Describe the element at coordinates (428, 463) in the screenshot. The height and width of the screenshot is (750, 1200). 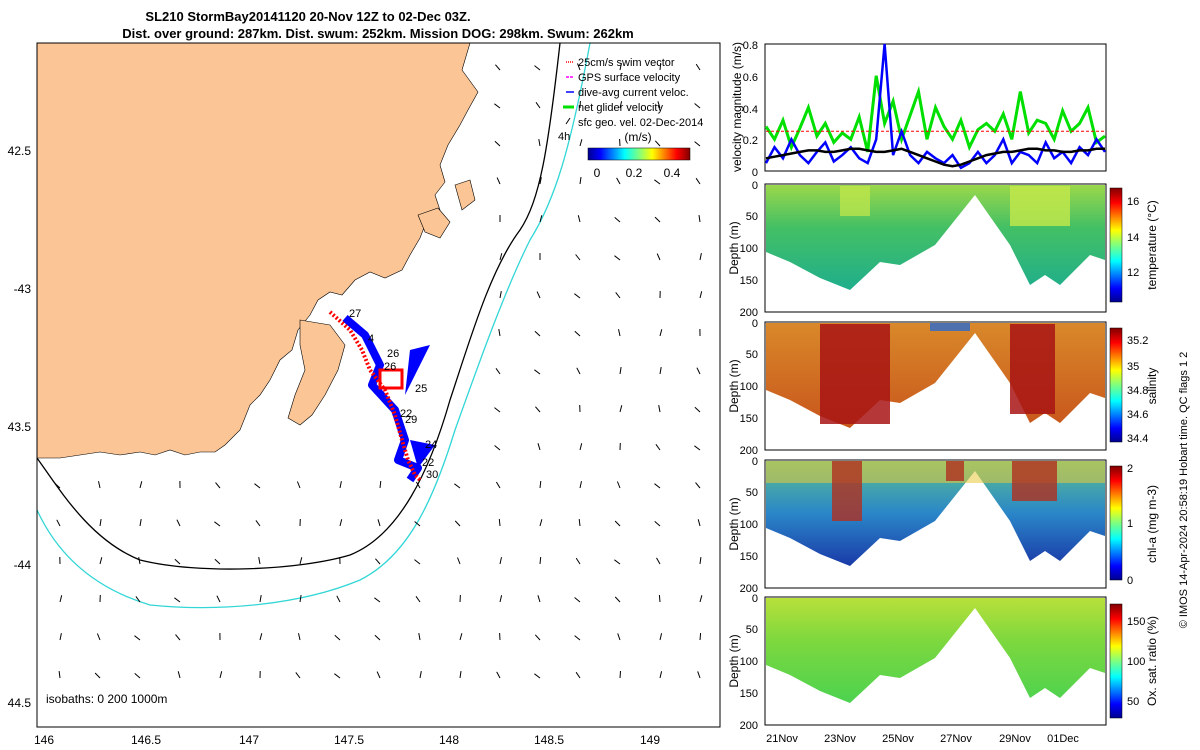
I see `track-label: 22` at that location.